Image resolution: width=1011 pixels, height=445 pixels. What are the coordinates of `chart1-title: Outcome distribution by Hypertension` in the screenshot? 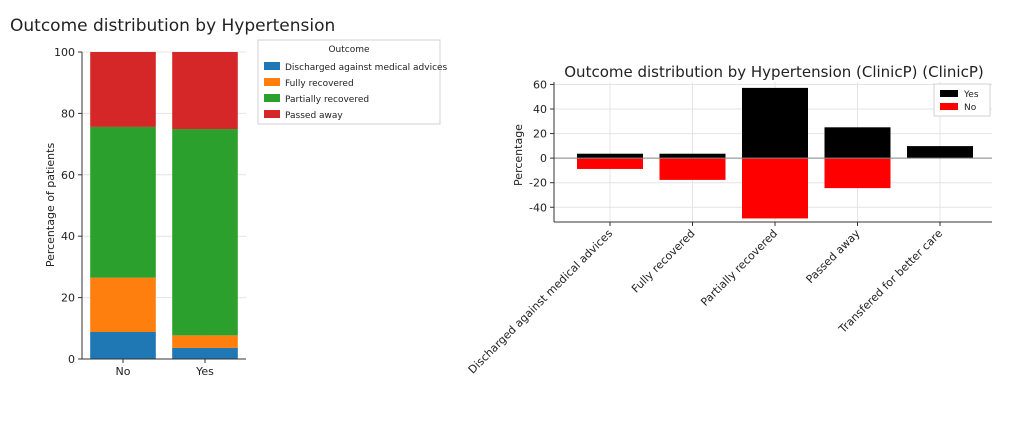 It's located at (172, 26).